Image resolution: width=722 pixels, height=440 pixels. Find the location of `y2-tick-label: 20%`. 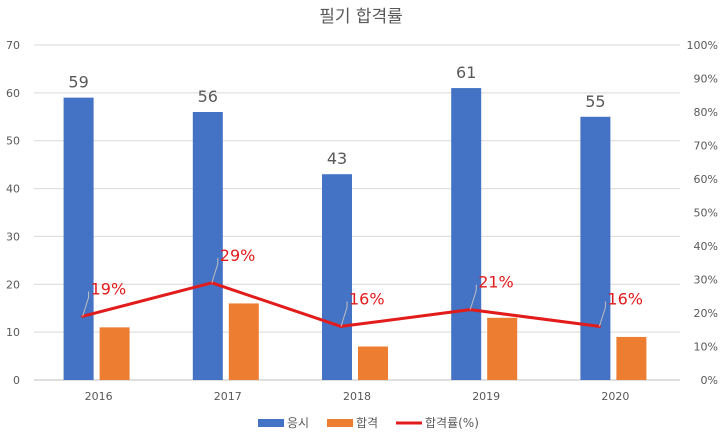

y2-tick-label: 20% is located at coordinates (706, 313).